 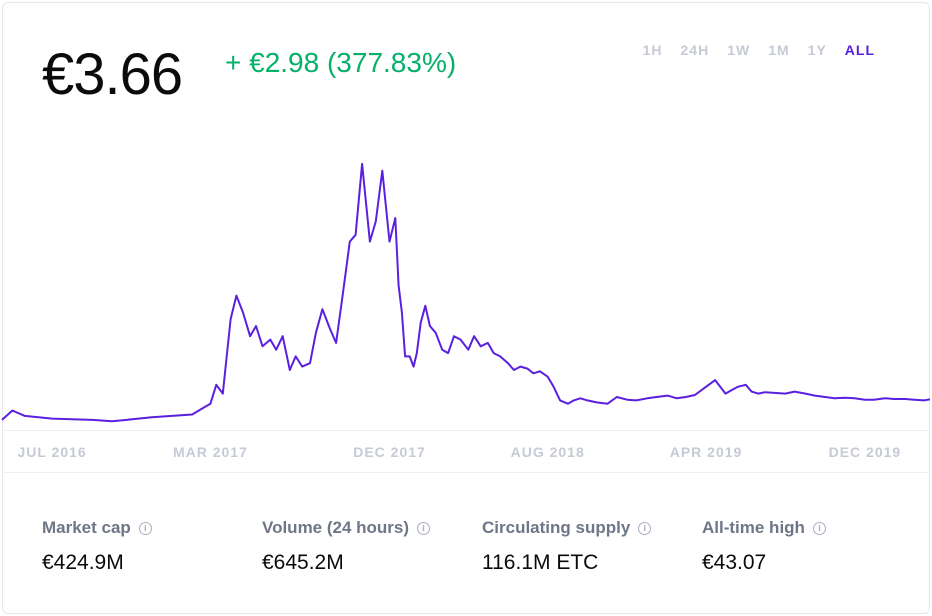 I want to click on stat-value: €424.9M, so click(x=83, y=562).